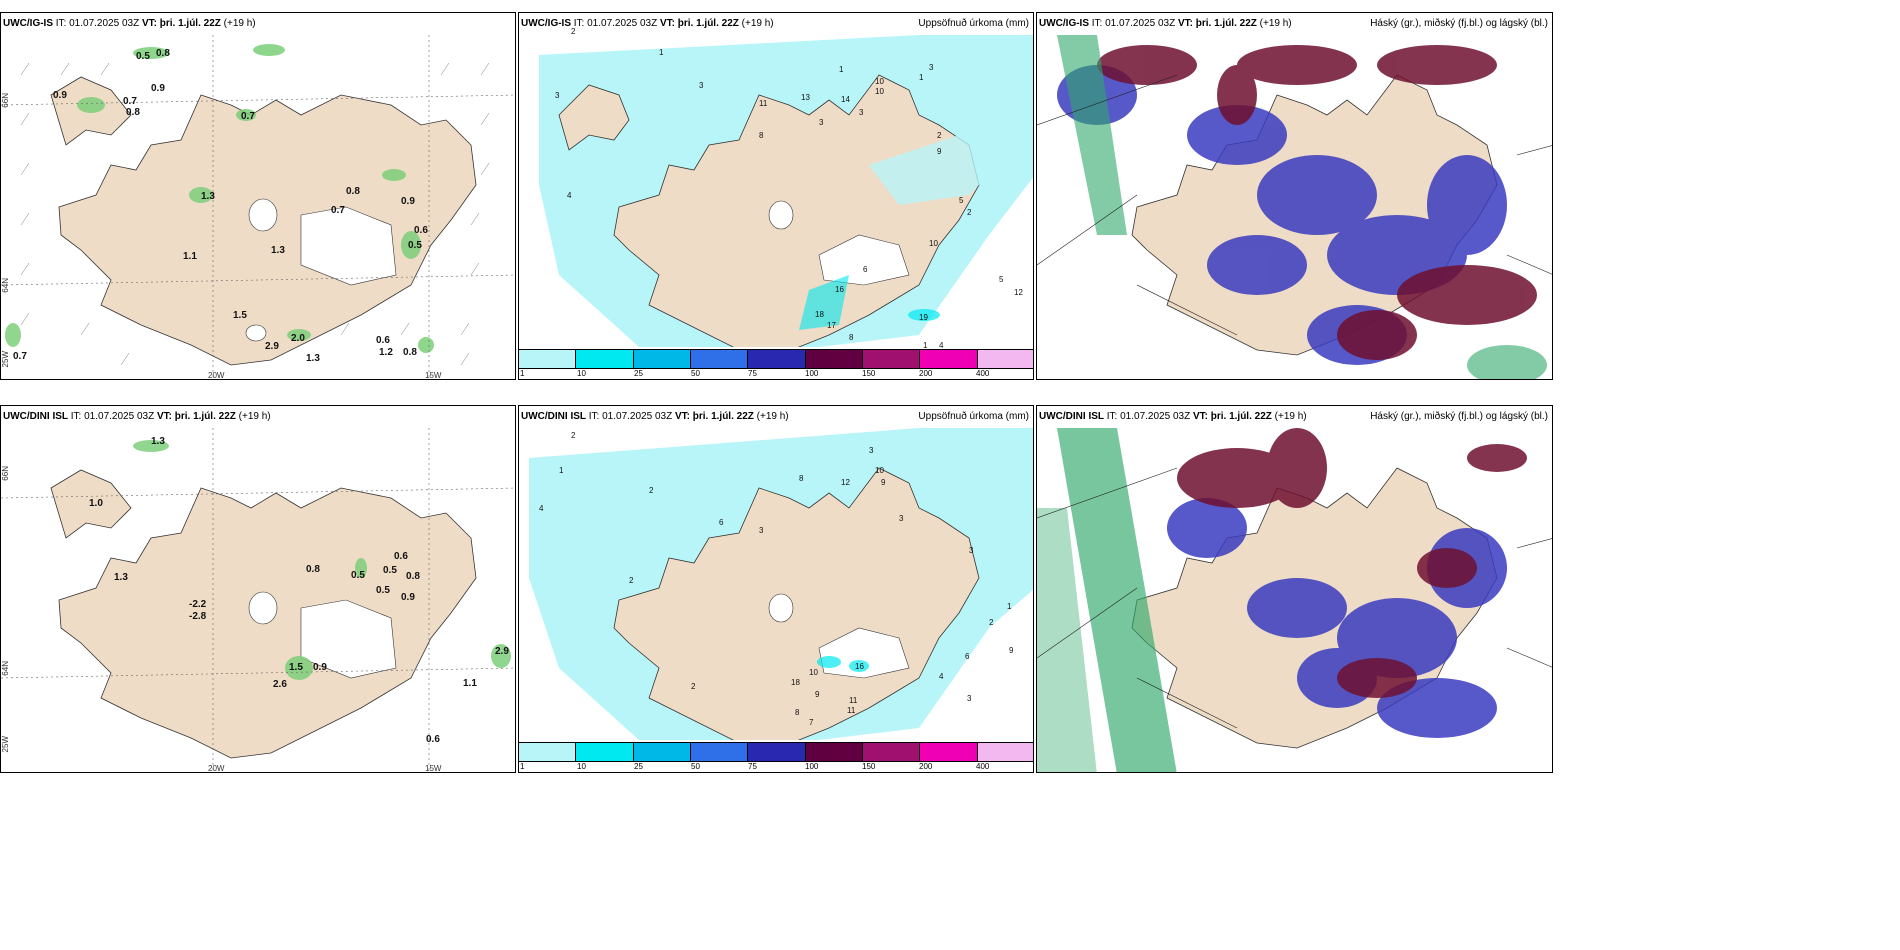 This screenshot has height=950, width=1900. I want to click on lat-label: 25W, so click(5, 359).